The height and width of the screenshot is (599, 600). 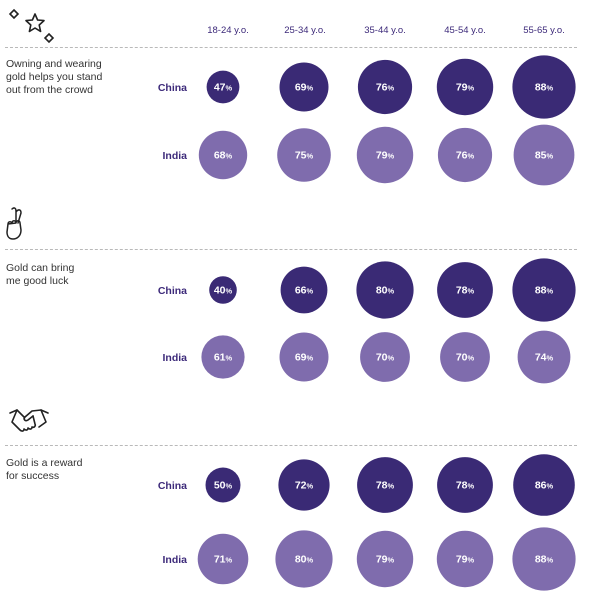 I want to click on column-header-45-54: 45-54 y.o., so click(x=465, y=30).